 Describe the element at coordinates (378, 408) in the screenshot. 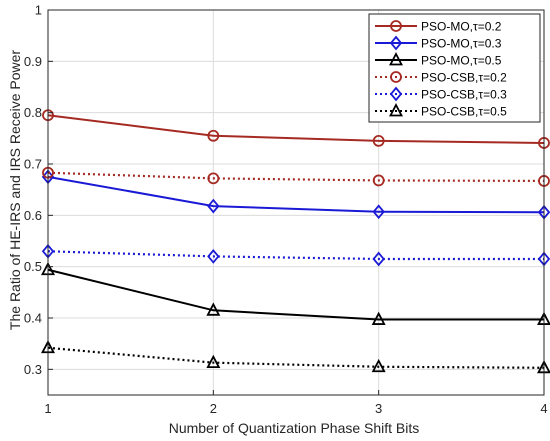

I see `x-tick-label: 3` at that location.